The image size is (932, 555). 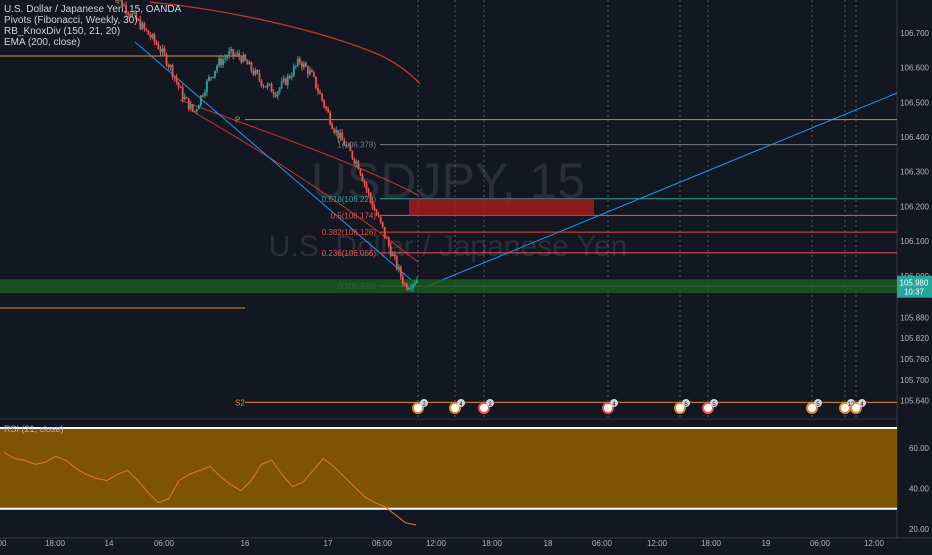 What do you see at coordinates (914, 241) in the screenshot?
I see `price-tick-label: 106.100` at bounding box center [914, 241].